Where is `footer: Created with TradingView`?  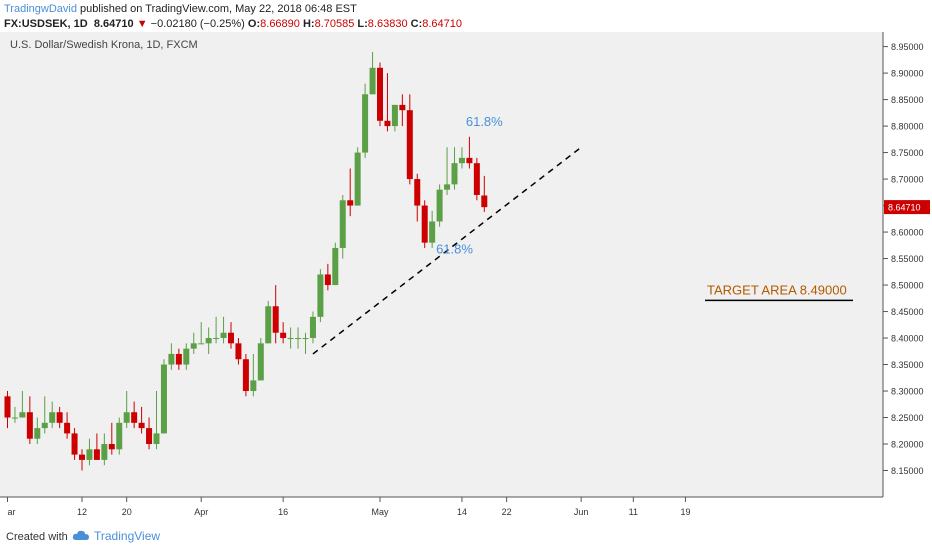
footer: Created with TradingView is located at coordinates (466, 536).